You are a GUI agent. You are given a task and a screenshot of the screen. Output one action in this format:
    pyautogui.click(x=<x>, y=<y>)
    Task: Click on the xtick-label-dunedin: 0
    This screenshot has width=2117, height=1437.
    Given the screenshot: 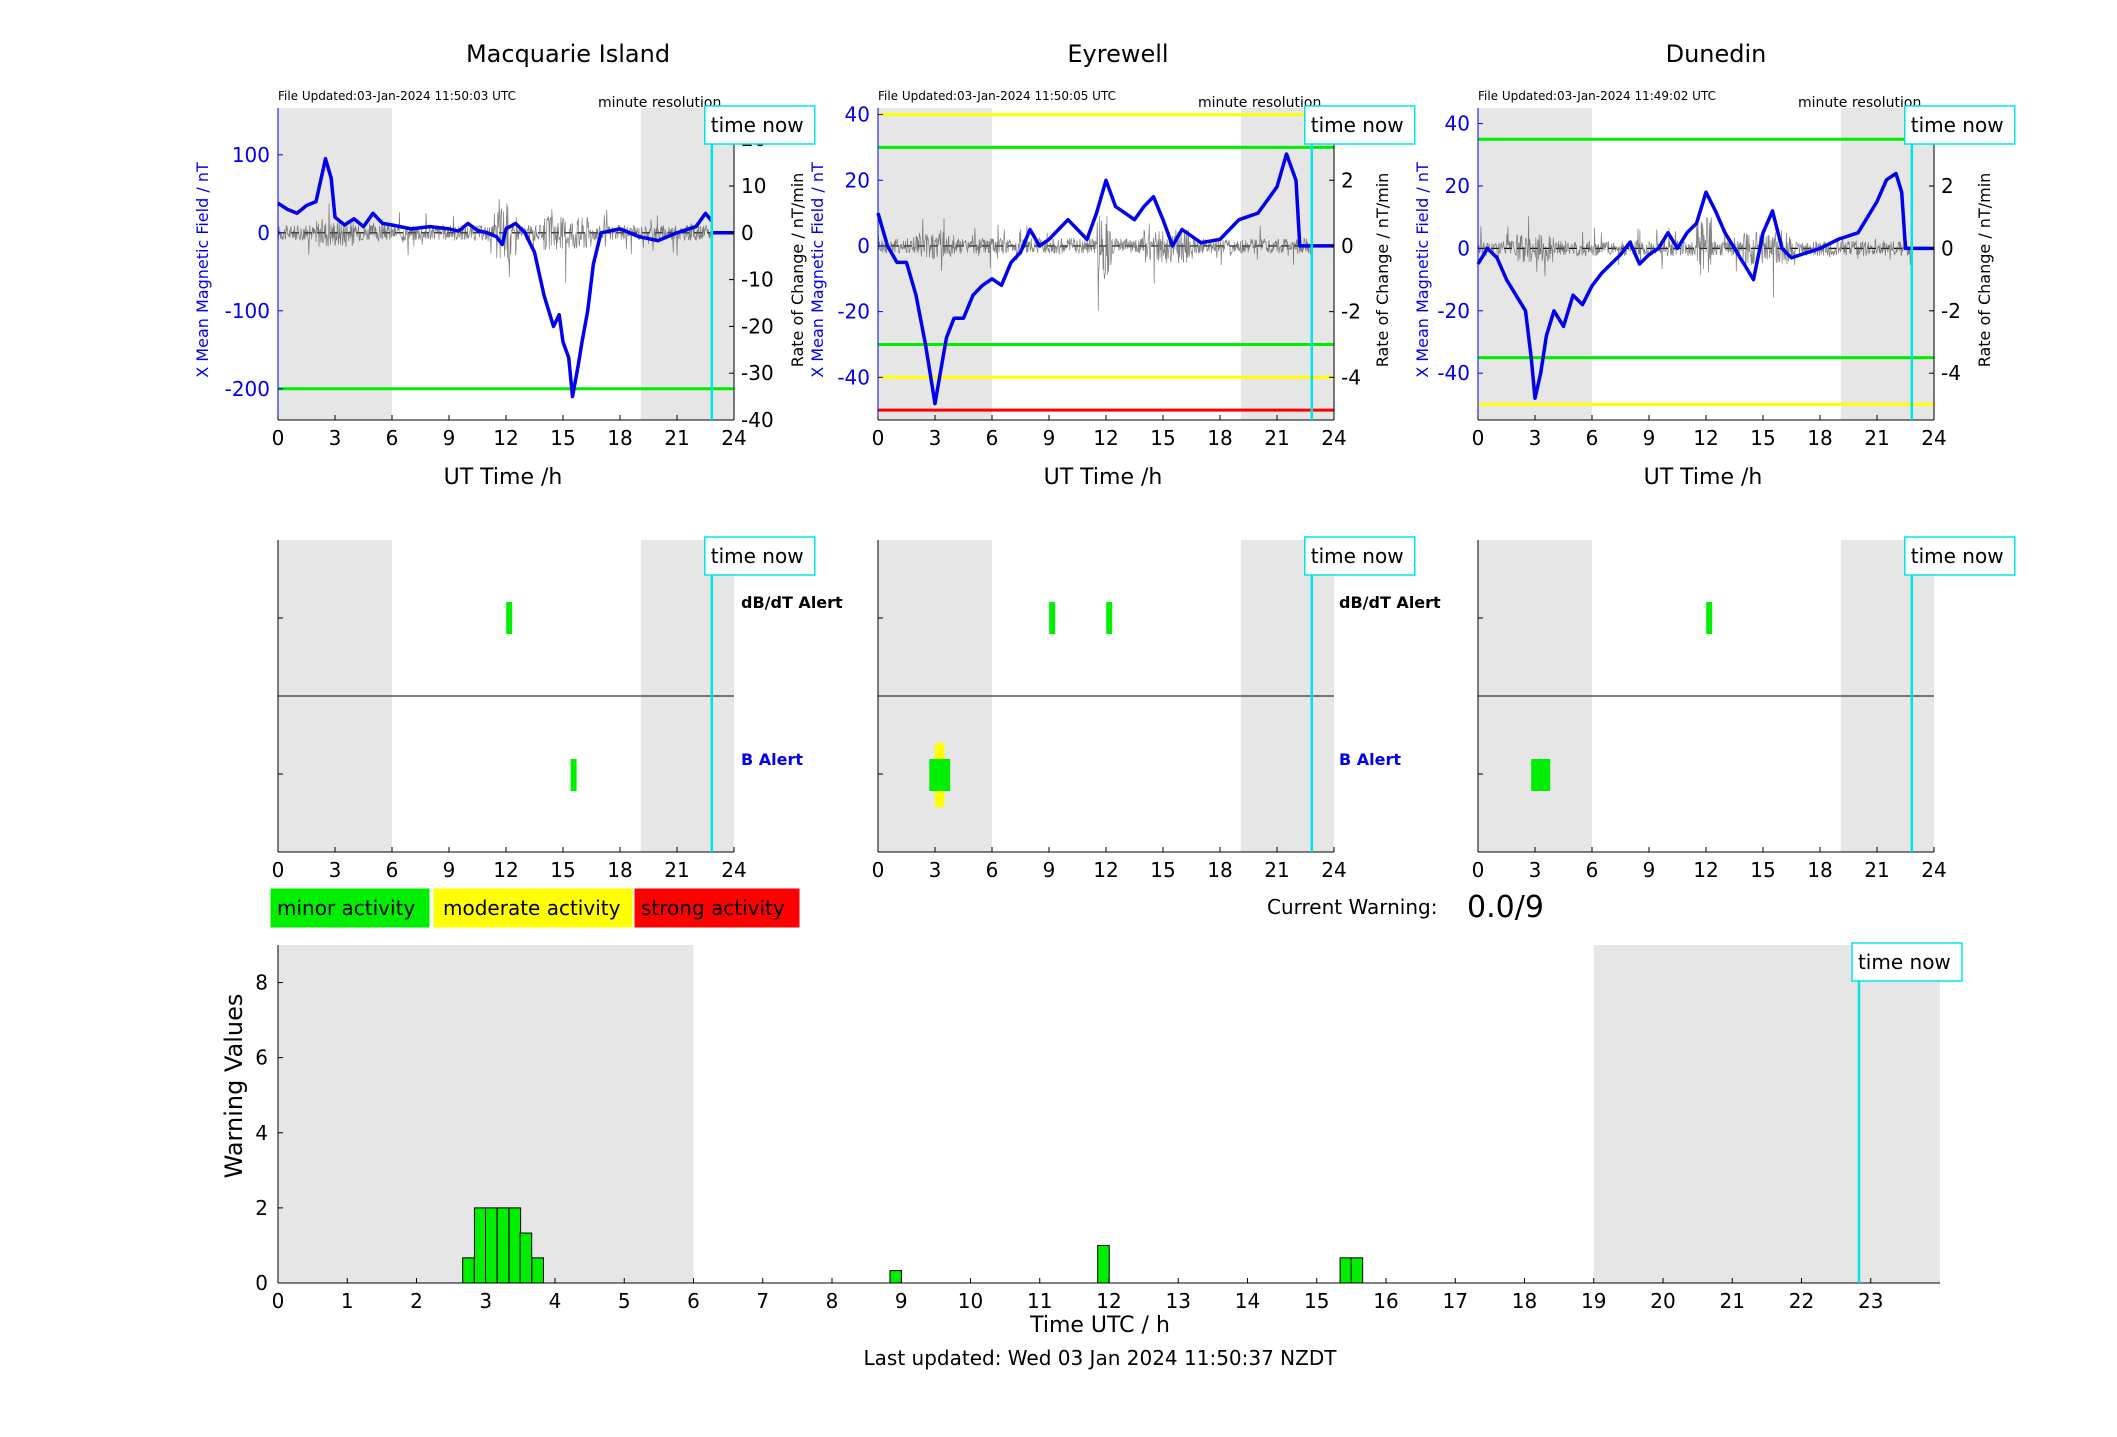 What is the action you would take?
    pyautogui.click(x=1478, y=438)
    